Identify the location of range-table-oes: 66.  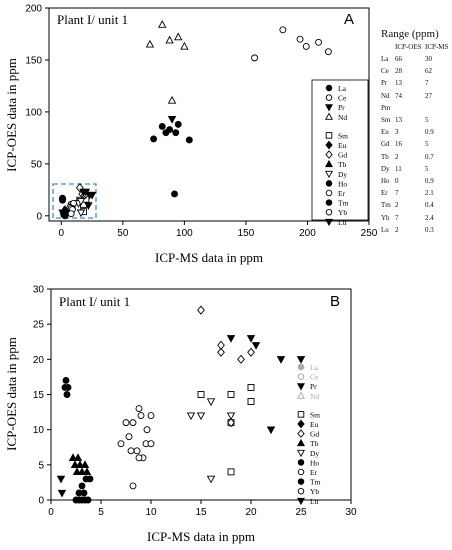
(398, 59).